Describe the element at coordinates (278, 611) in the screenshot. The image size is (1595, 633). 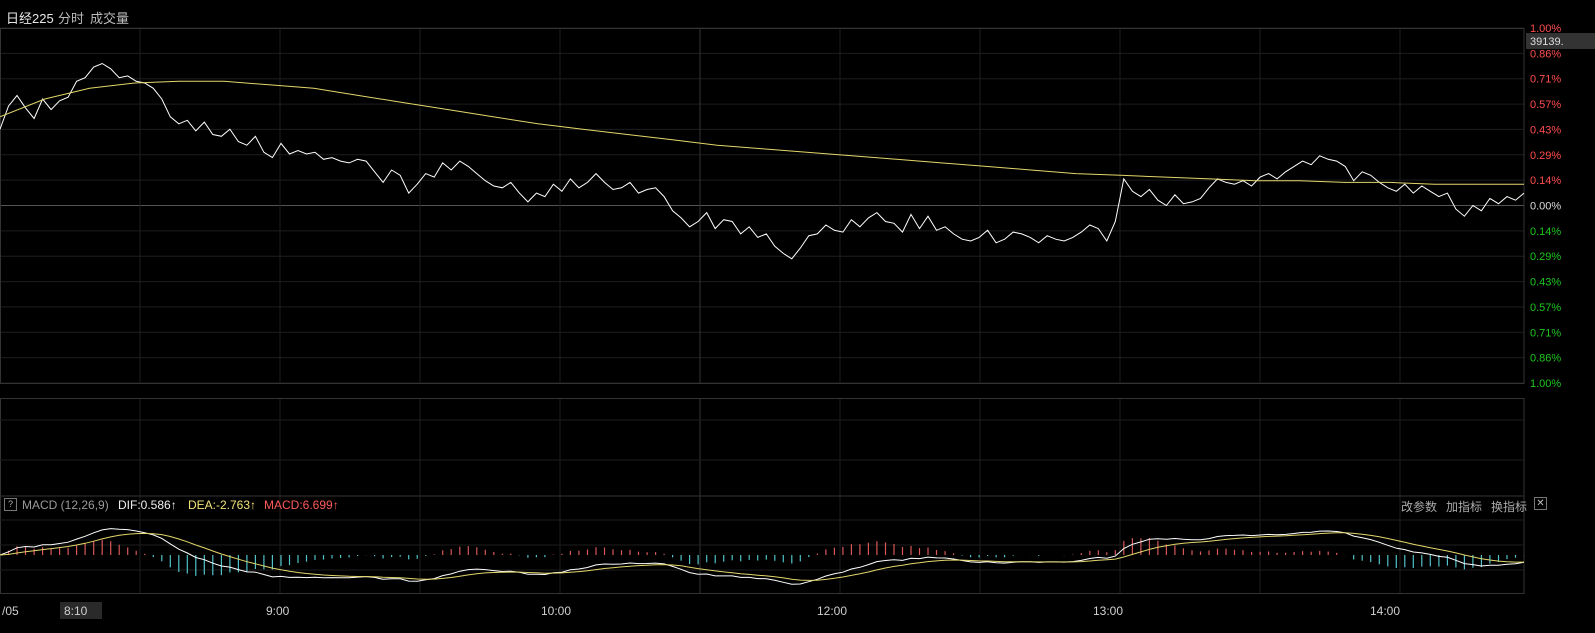
I see `x-tick-label: 9:00` at that location.